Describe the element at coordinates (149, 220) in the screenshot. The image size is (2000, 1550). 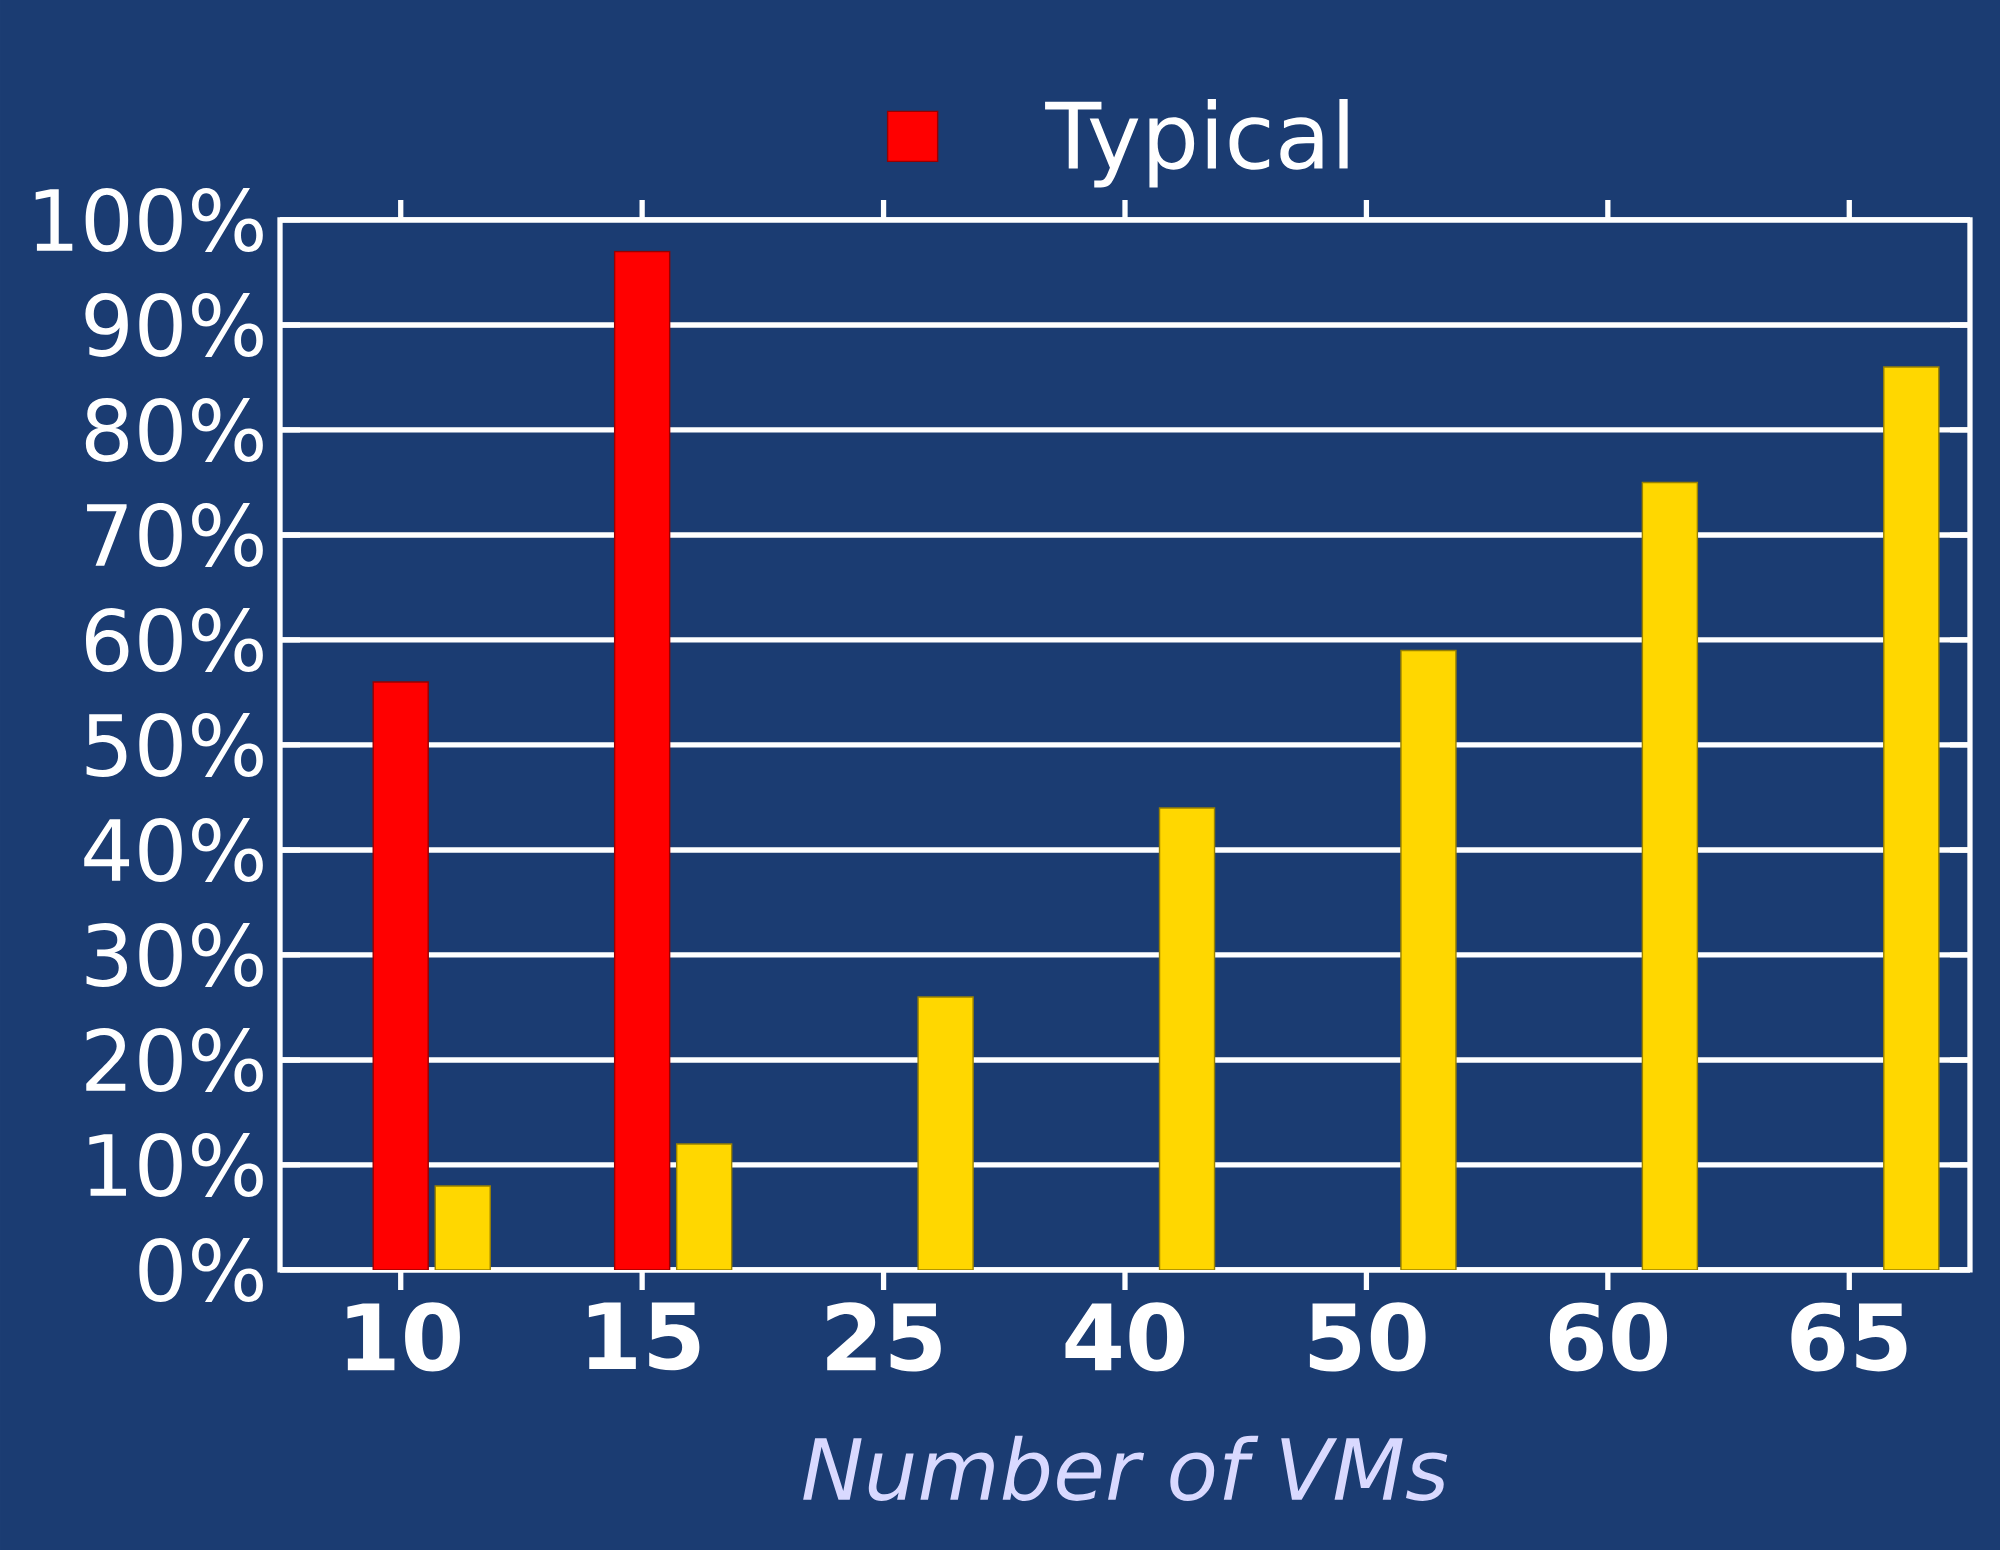
I see `y-tick-label: 100%` at that location.